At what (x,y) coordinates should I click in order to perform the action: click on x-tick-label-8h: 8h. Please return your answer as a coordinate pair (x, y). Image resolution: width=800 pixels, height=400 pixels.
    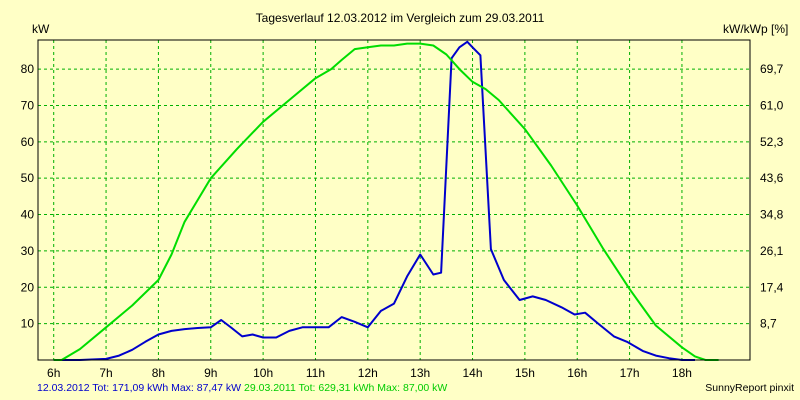
    Looking at the image, I should click on (158, 373).